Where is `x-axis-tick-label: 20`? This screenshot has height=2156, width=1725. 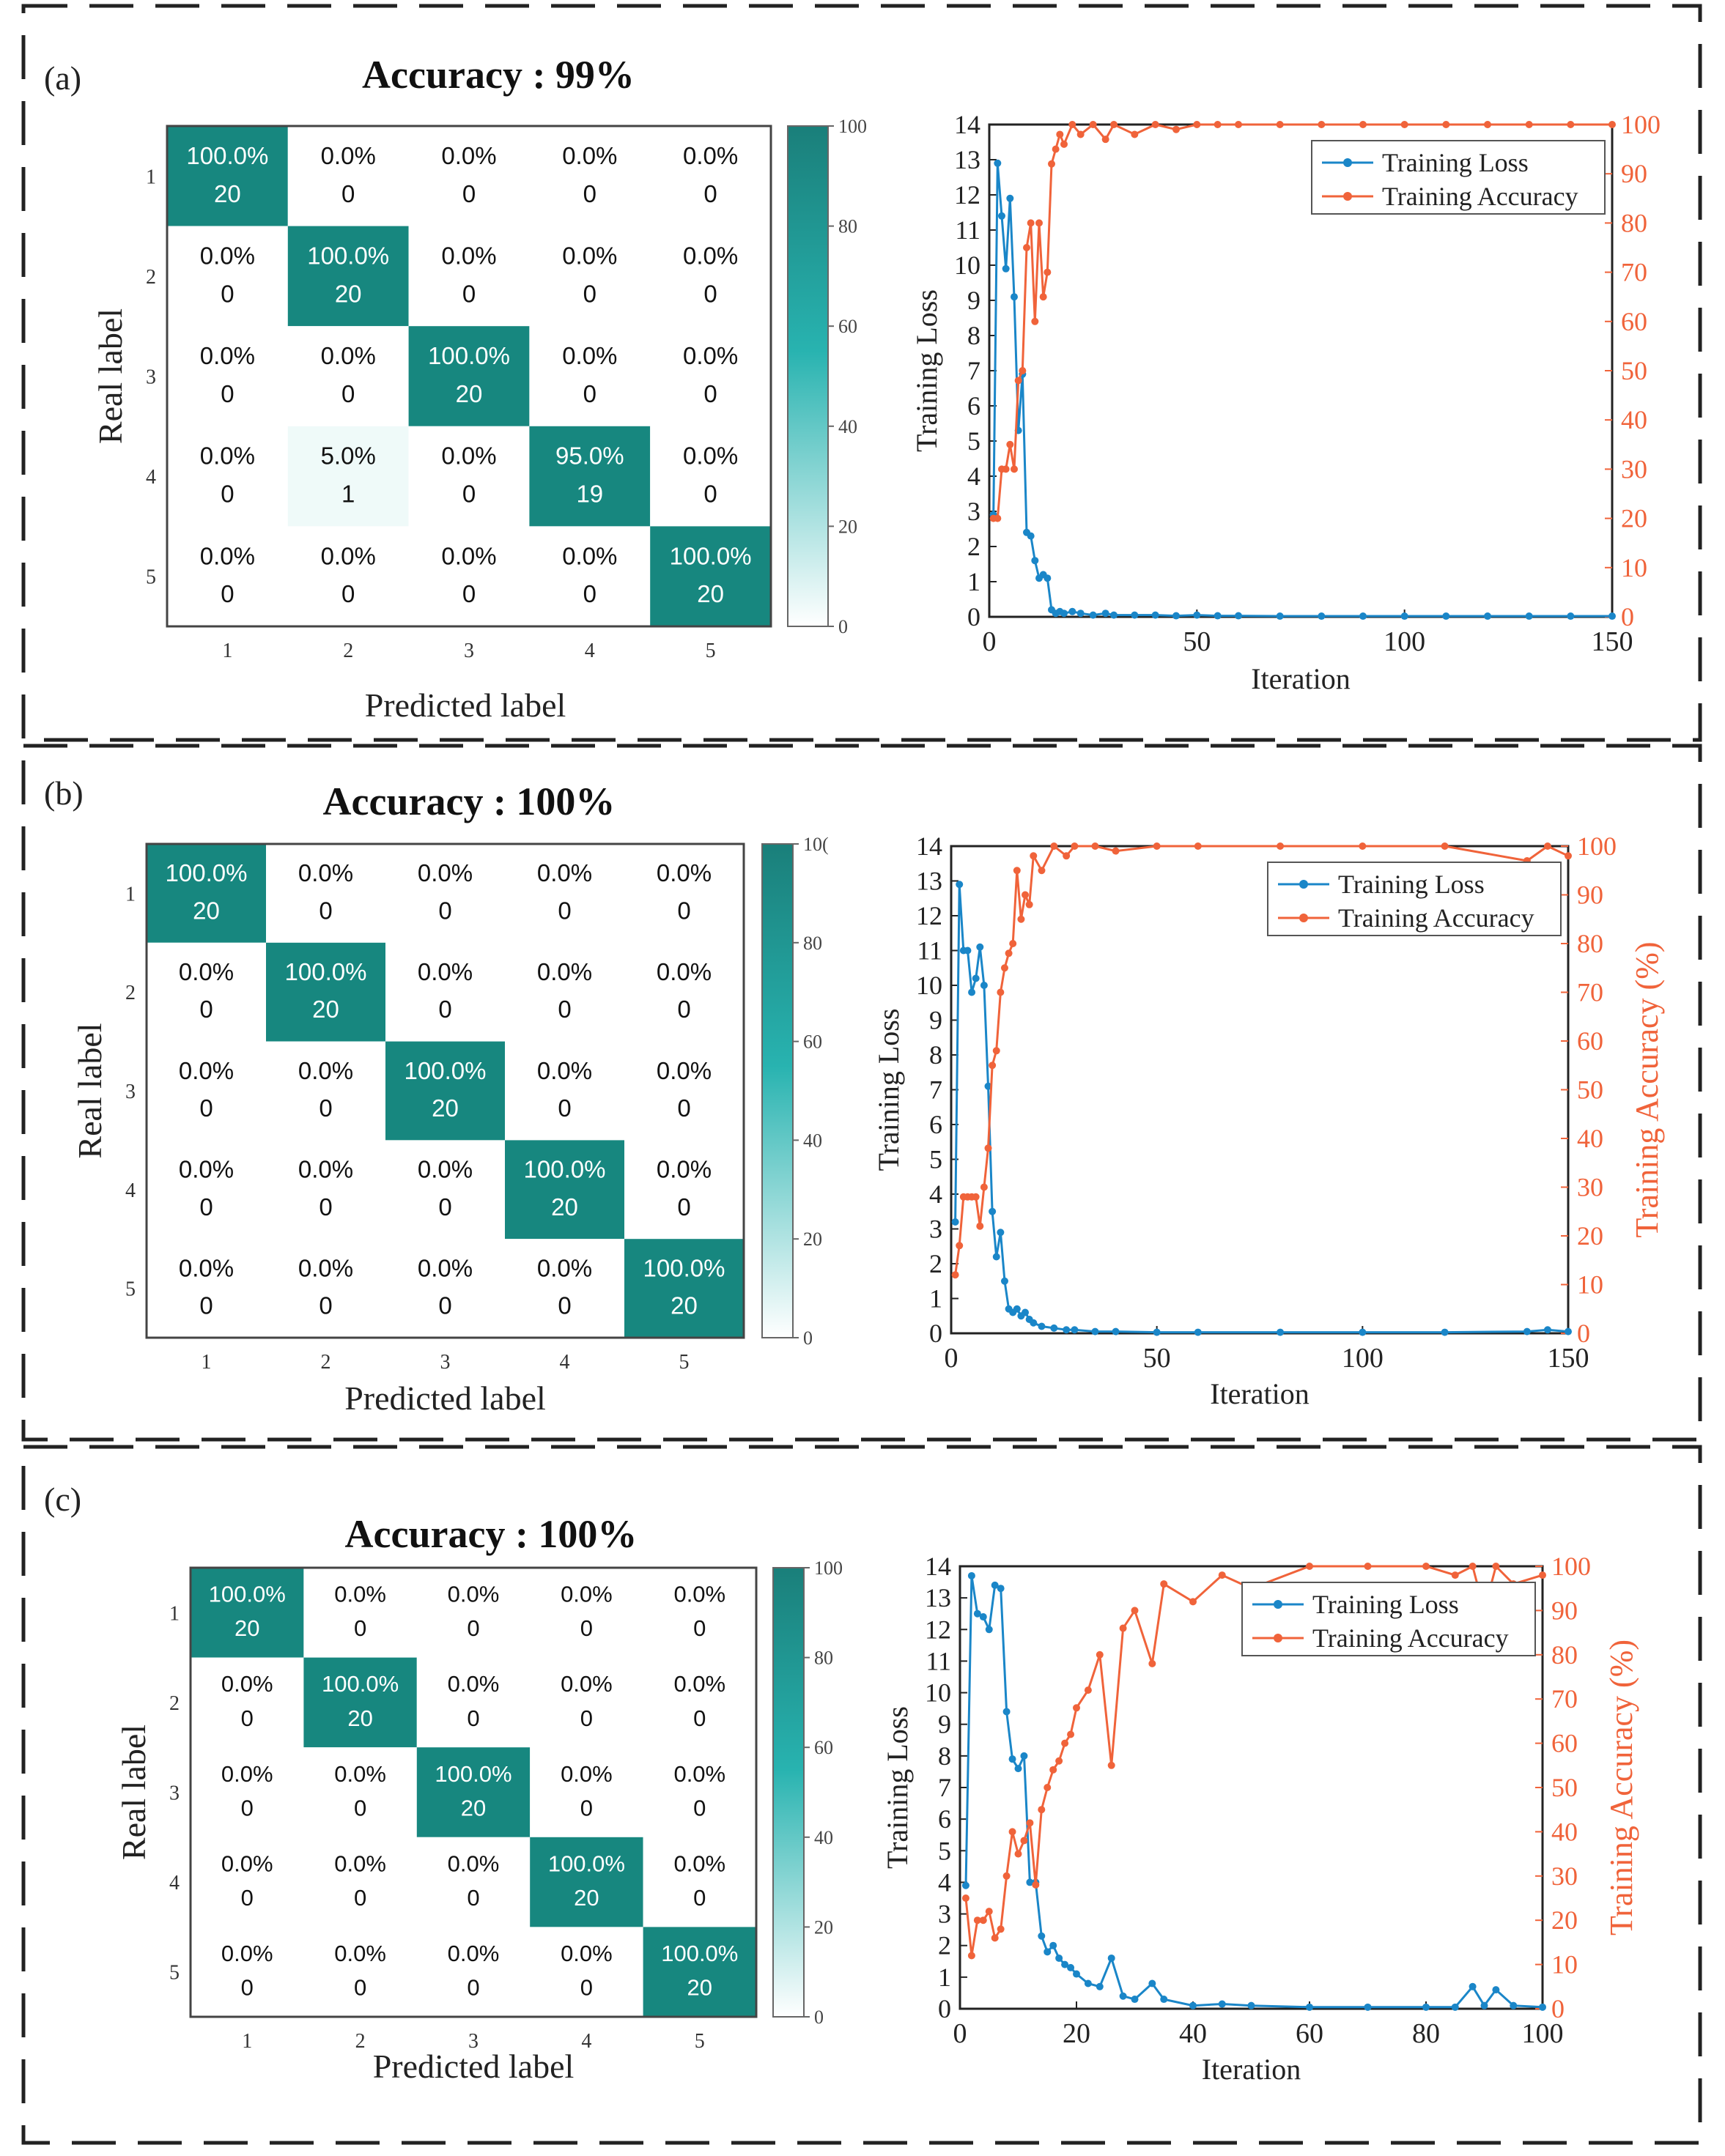
x-axis-tick-label: 20 is located at coordinates (1076, 2033).